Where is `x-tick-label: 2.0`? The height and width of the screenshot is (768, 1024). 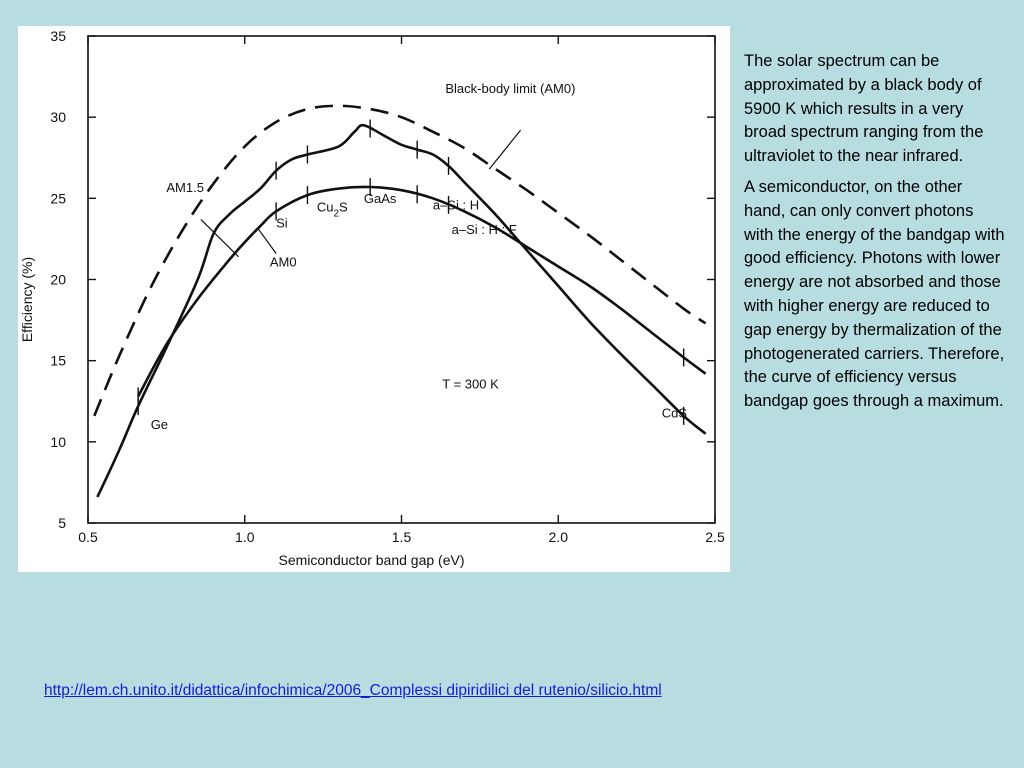
x-tick-label: 2.0 is located at coordinates (559, 537).